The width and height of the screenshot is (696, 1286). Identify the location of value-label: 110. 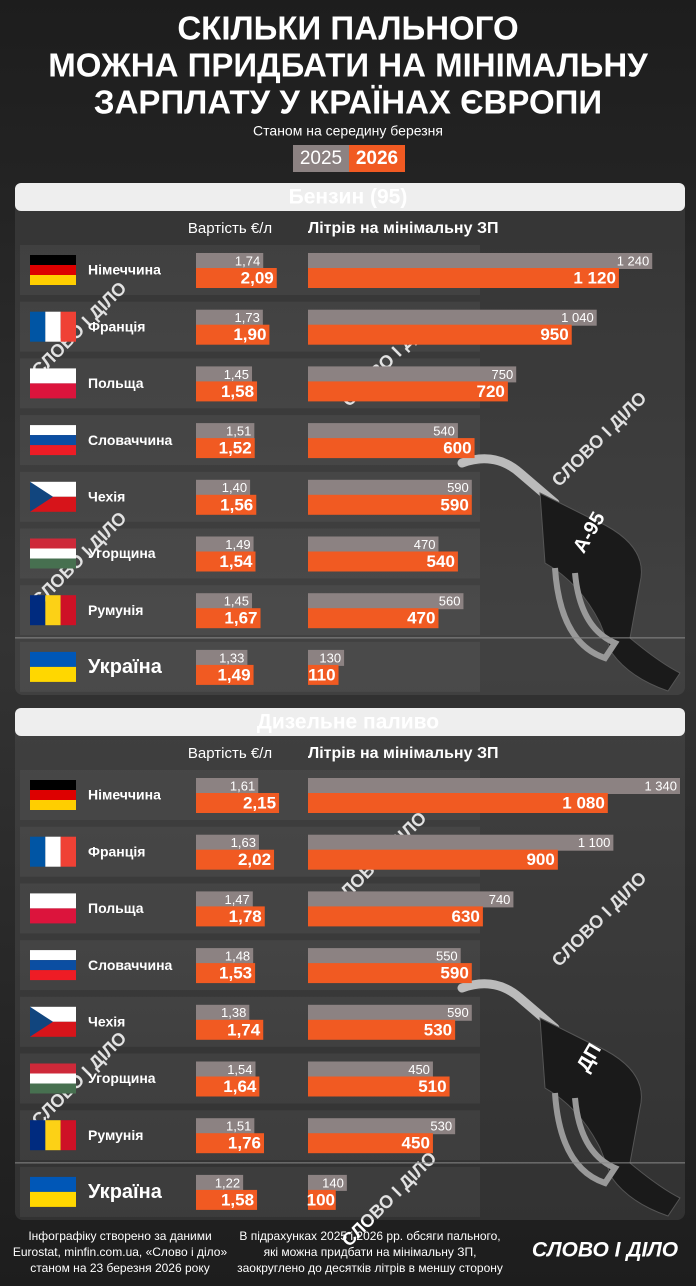
(321, 674).